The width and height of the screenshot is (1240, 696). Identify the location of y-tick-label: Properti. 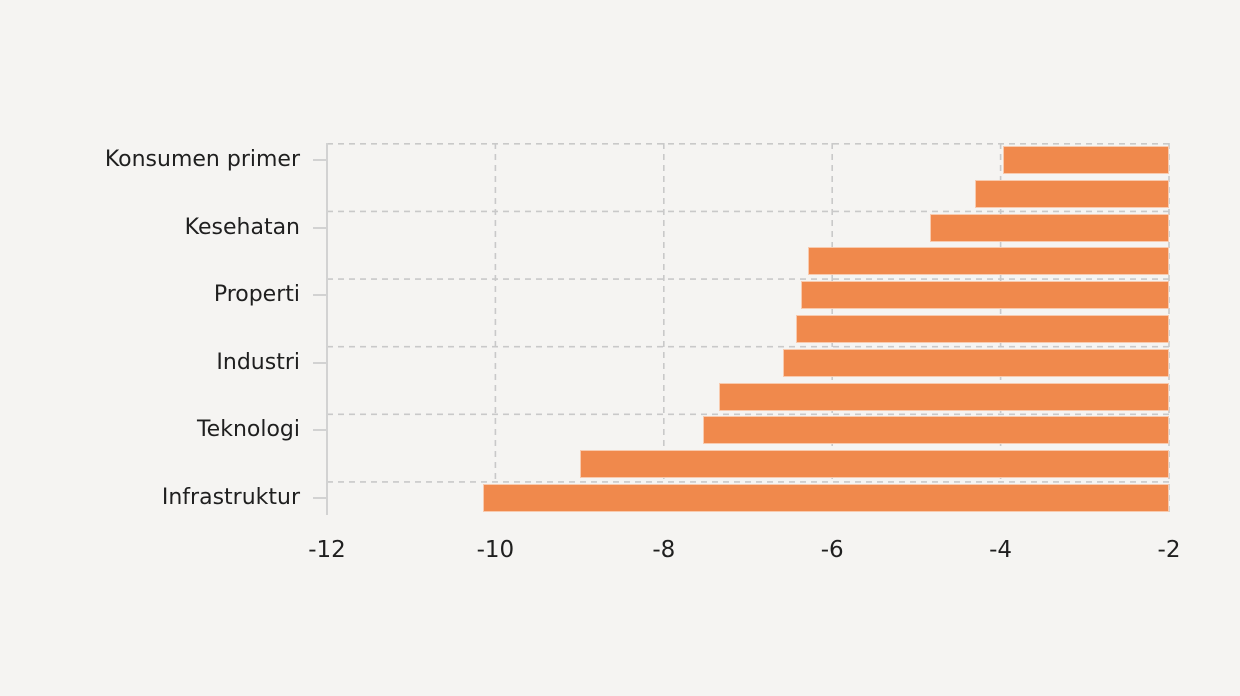
(256, 295).